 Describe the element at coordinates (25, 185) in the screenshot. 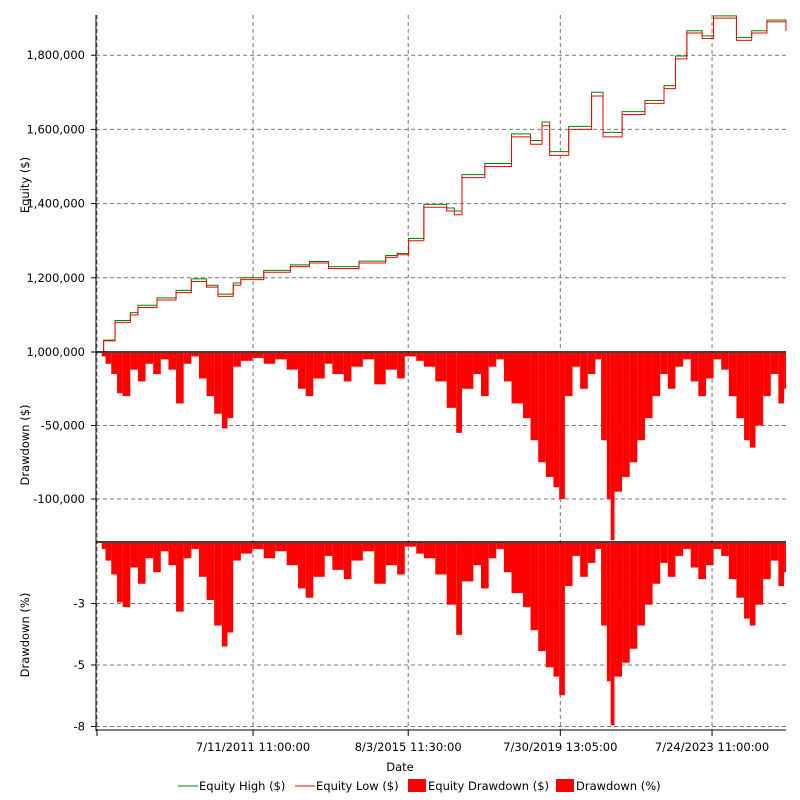

I see `y-axis-title-equity: Equity ($)` at that location.